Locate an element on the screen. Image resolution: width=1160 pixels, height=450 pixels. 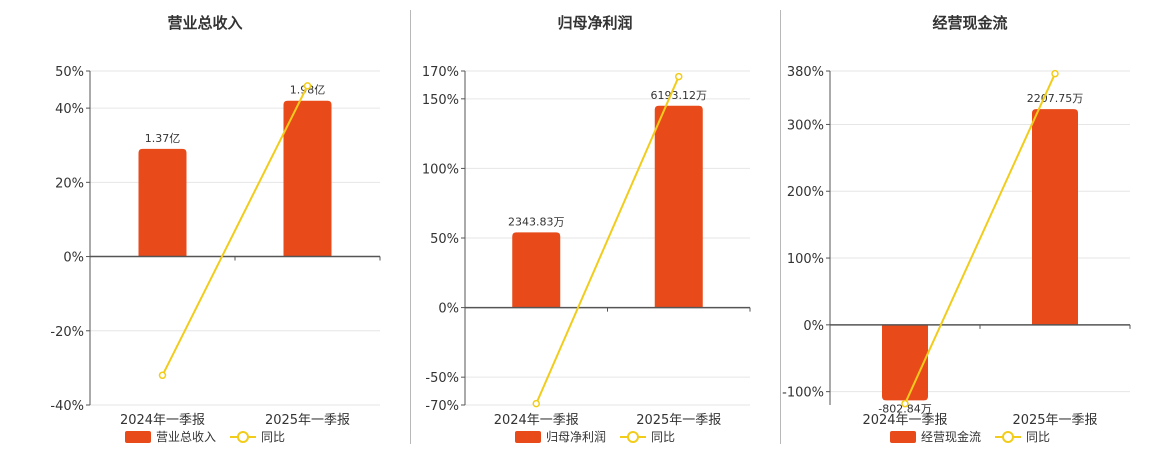
y-tick-label: 150% is located at coordinates (440, 100).